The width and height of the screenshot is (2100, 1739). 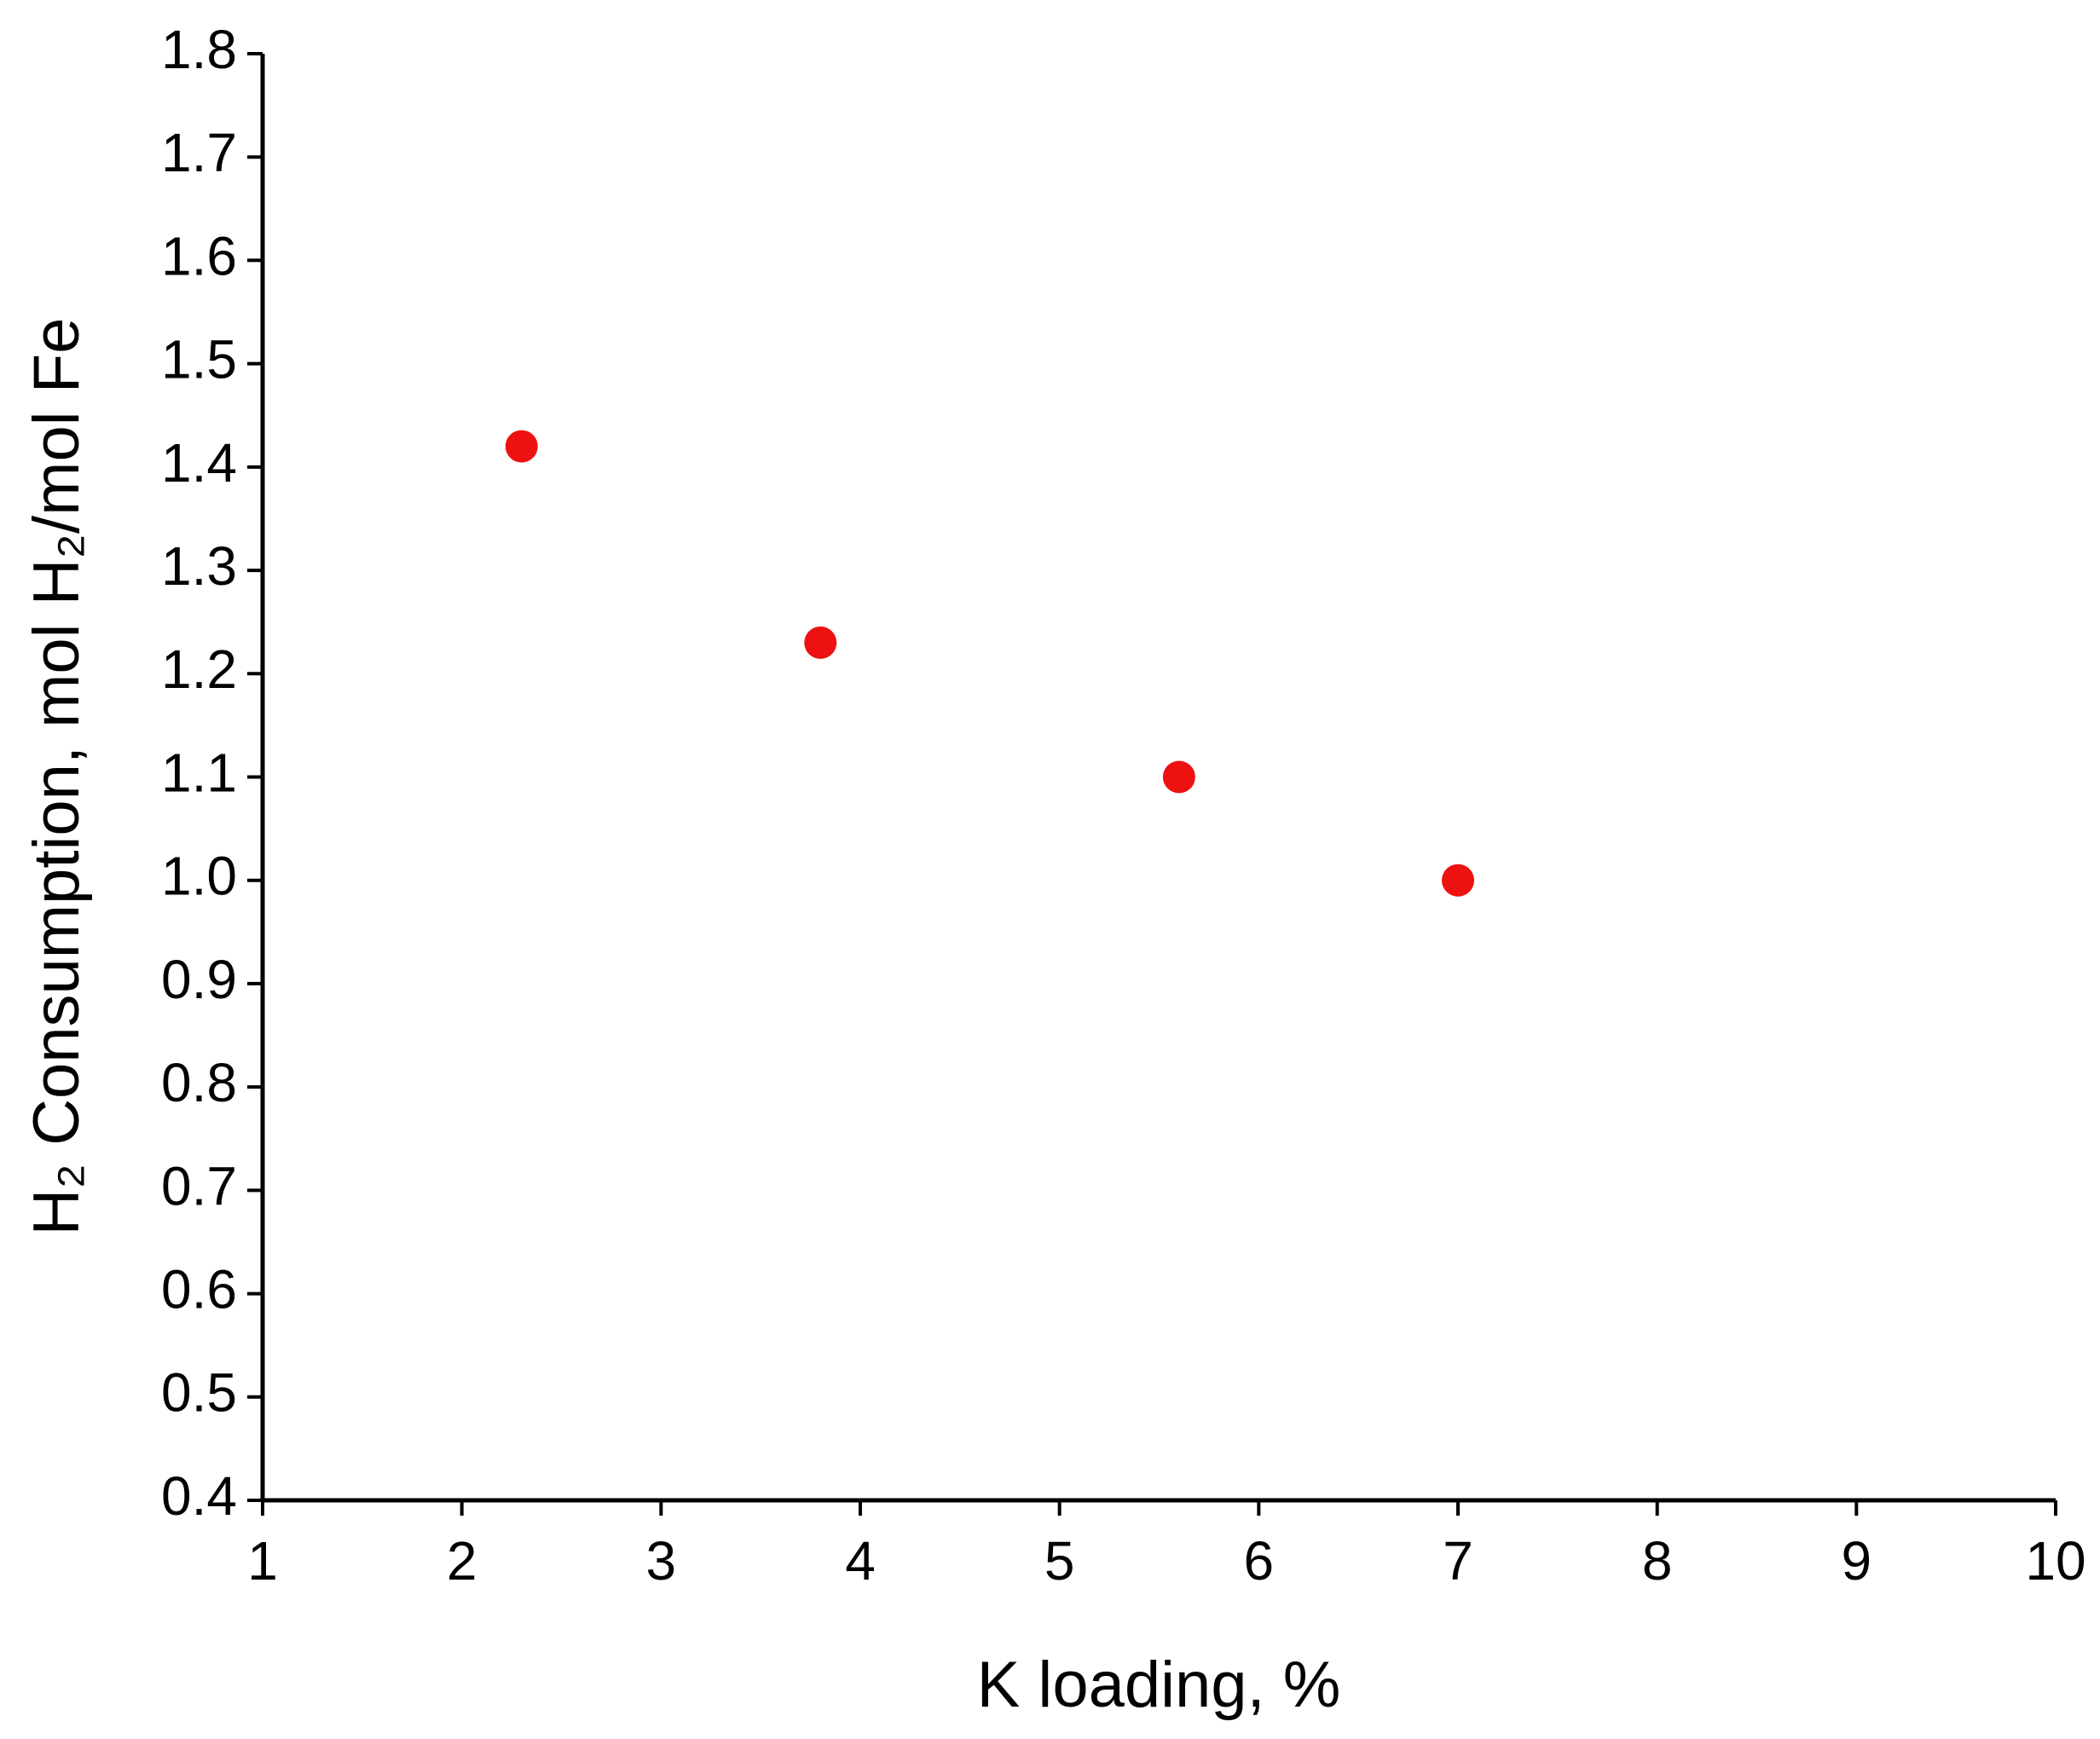 What do you see at coordinates (199, 463) in the screenshot?
I see `y-tick-label: 1.4` at bounding box center [199, 463].